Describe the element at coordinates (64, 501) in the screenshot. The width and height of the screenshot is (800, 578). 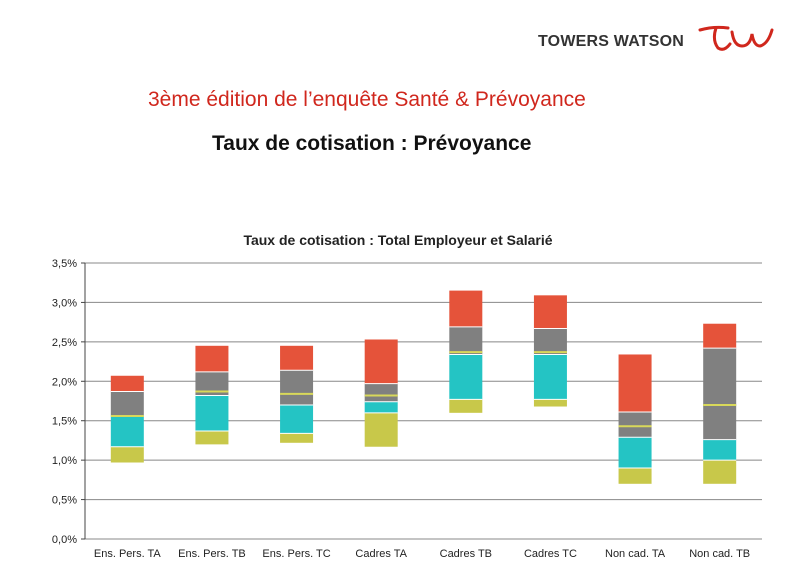
I see `y-tick-label: 0,5%` at that location.